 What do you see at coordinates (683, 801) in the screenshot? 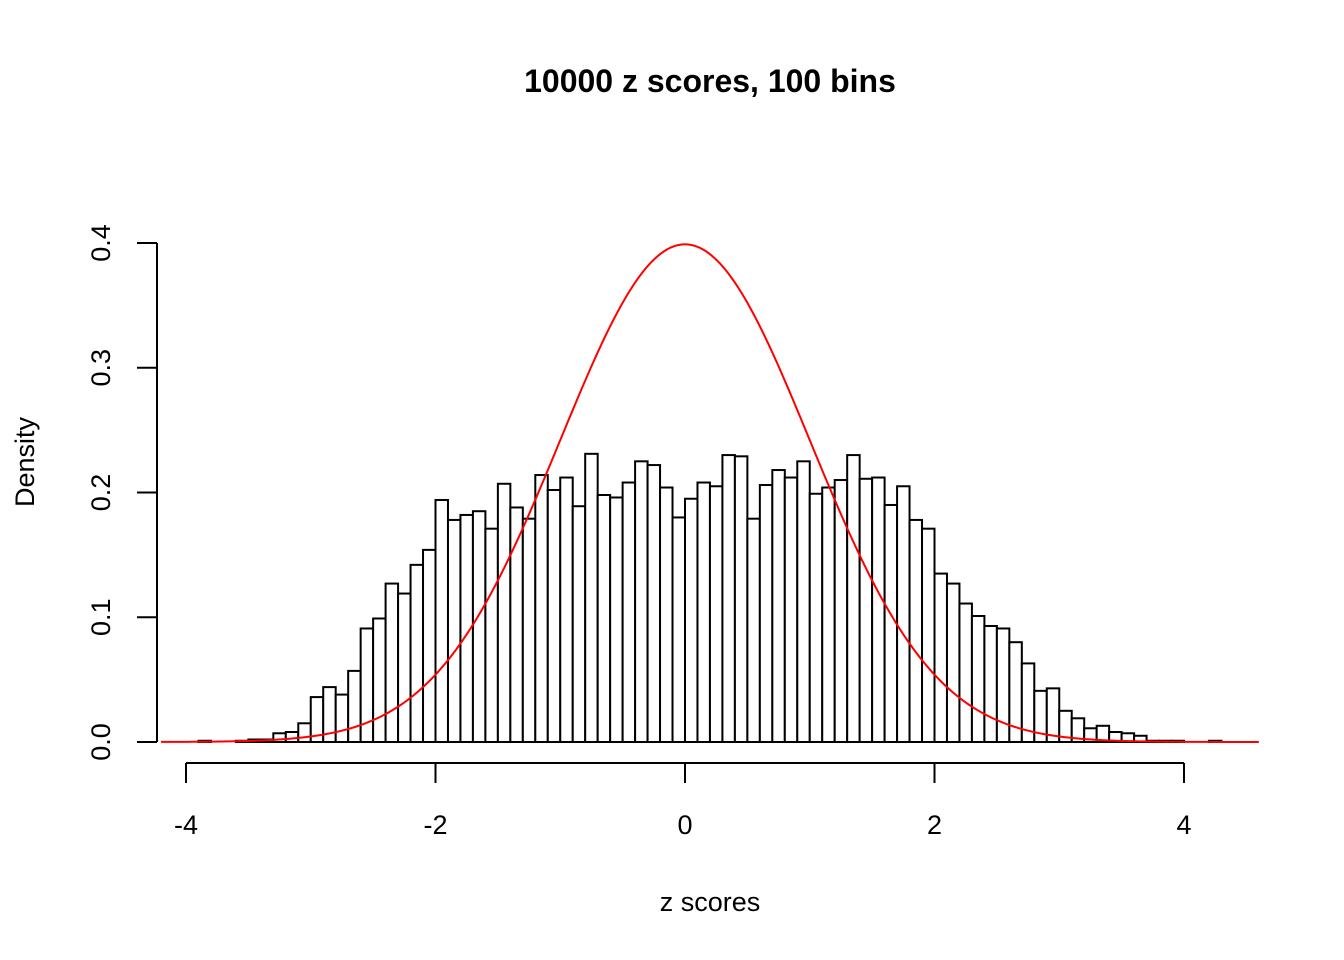
I see `x-axis: -4 -2 0 2 4` at bounding box center [683, 801].